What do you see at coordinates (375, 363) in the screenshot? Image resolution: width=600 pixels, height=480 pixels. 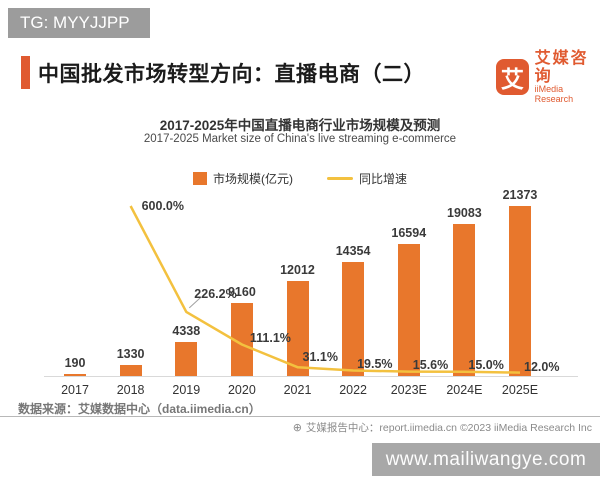 I see `growth-label-2022: 19.5%` at bounding box center [375, 363].